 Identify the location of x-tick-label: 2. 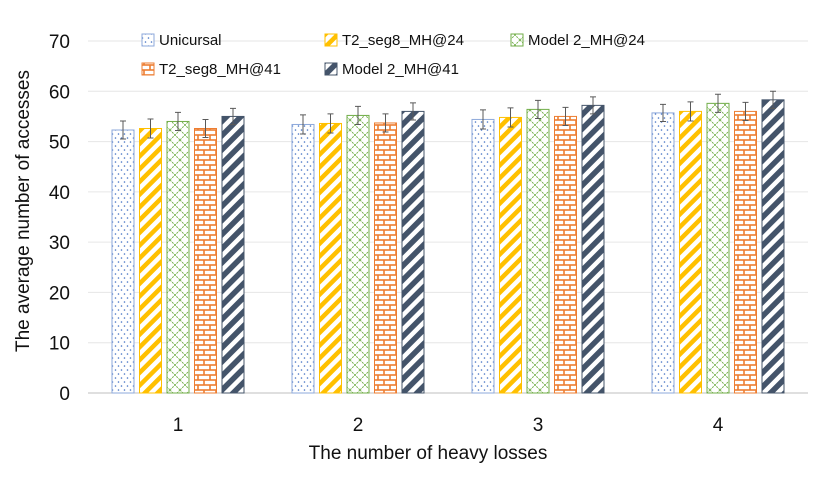
(358, 425).